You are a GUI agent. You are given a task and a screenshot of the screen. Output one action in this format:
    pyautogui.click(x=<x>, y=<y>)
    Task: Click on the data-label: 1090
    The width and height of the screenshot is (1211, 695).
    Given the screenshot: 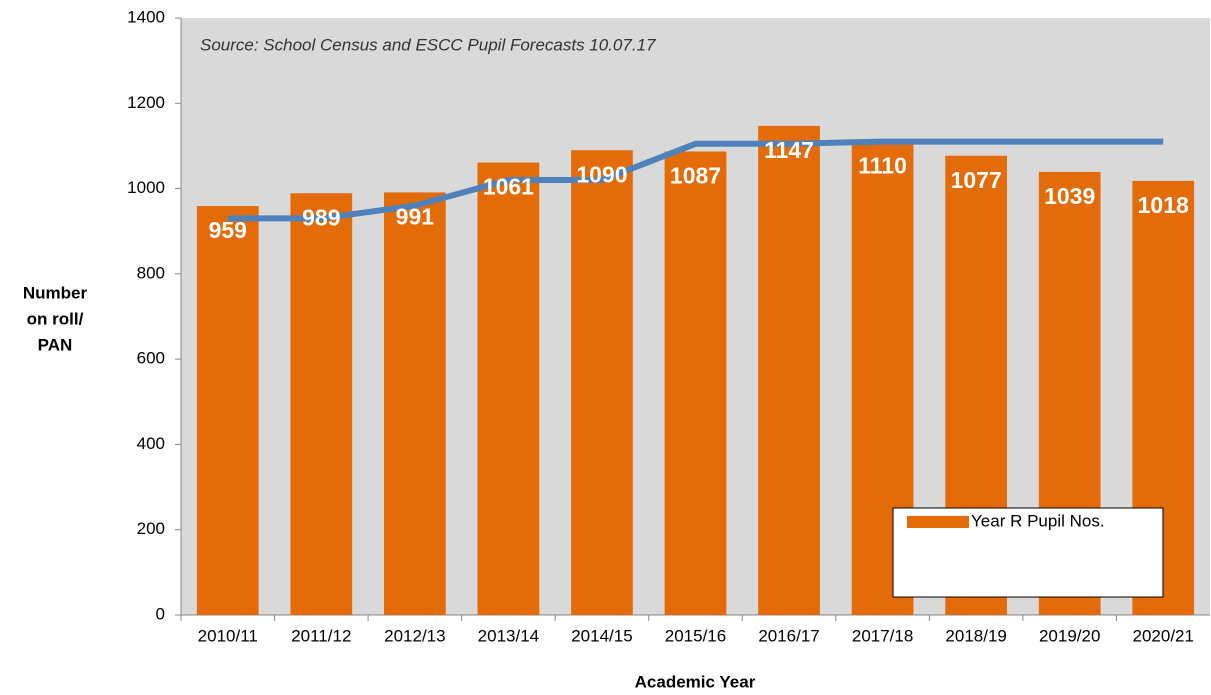 What is the action you would take?
    pyautogui.click(x=601, y=174)
    